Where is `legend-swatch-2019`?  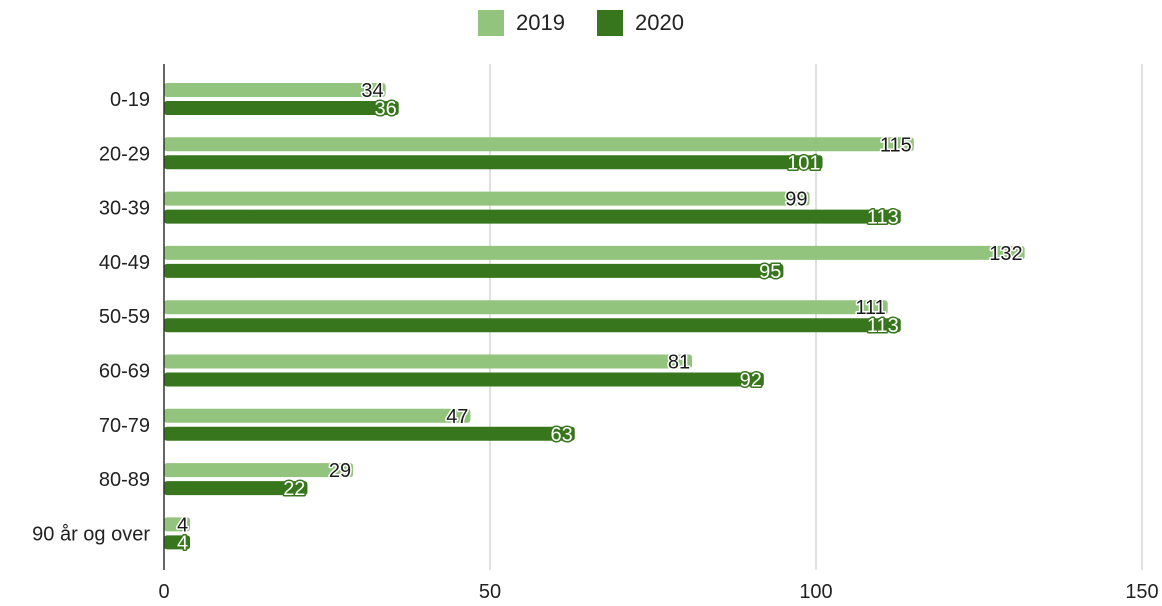
legend-swatch-2019 is located at coordinates (491, 23).